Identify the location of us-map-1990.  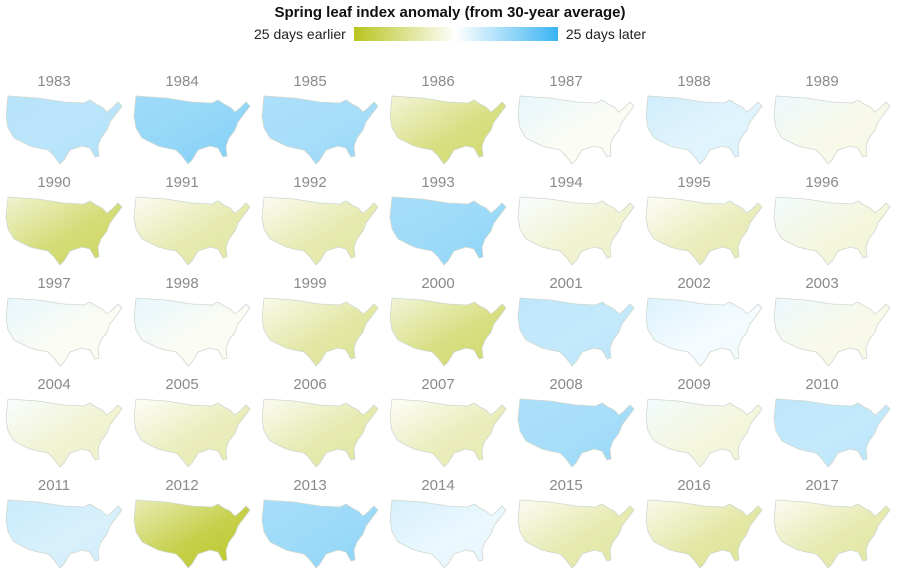
(64, 231).